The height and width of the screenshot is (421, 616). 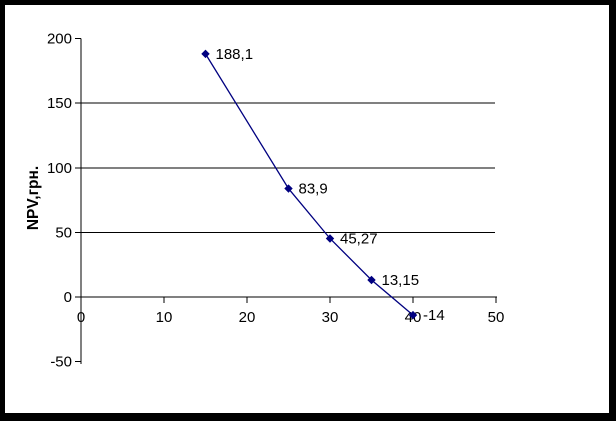 What do you see at coordinates (63, 232) in the screenshot?
I see `y-tick-label: 50` at bounding box center [63, 232].